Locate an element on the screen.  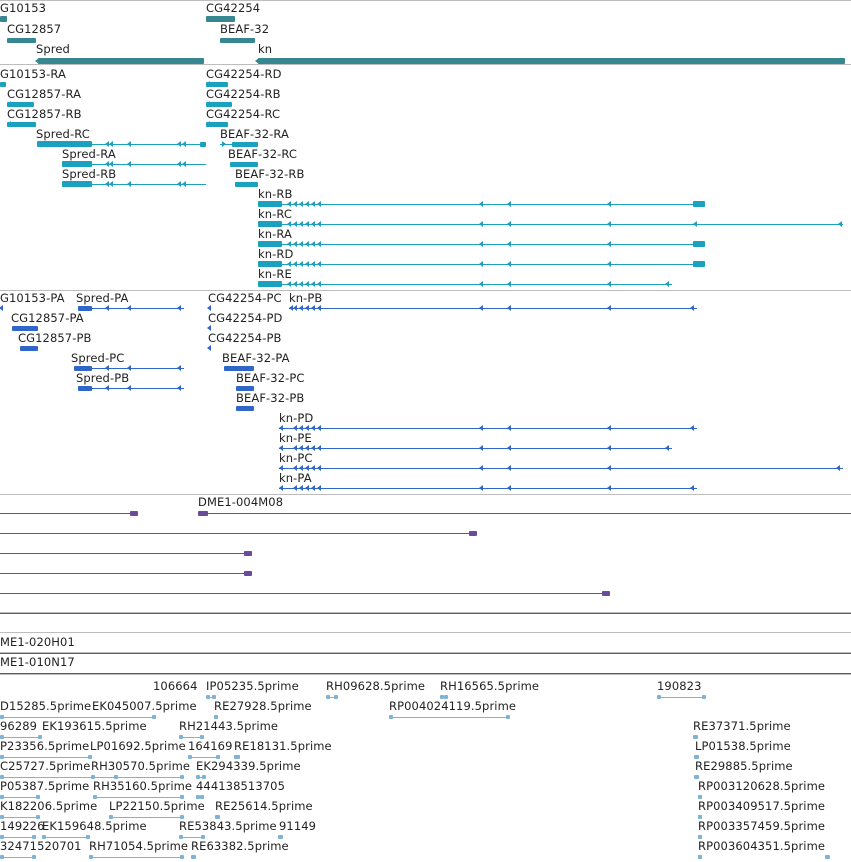
feature-label: kn-PE is located at coordinates (295, 438).